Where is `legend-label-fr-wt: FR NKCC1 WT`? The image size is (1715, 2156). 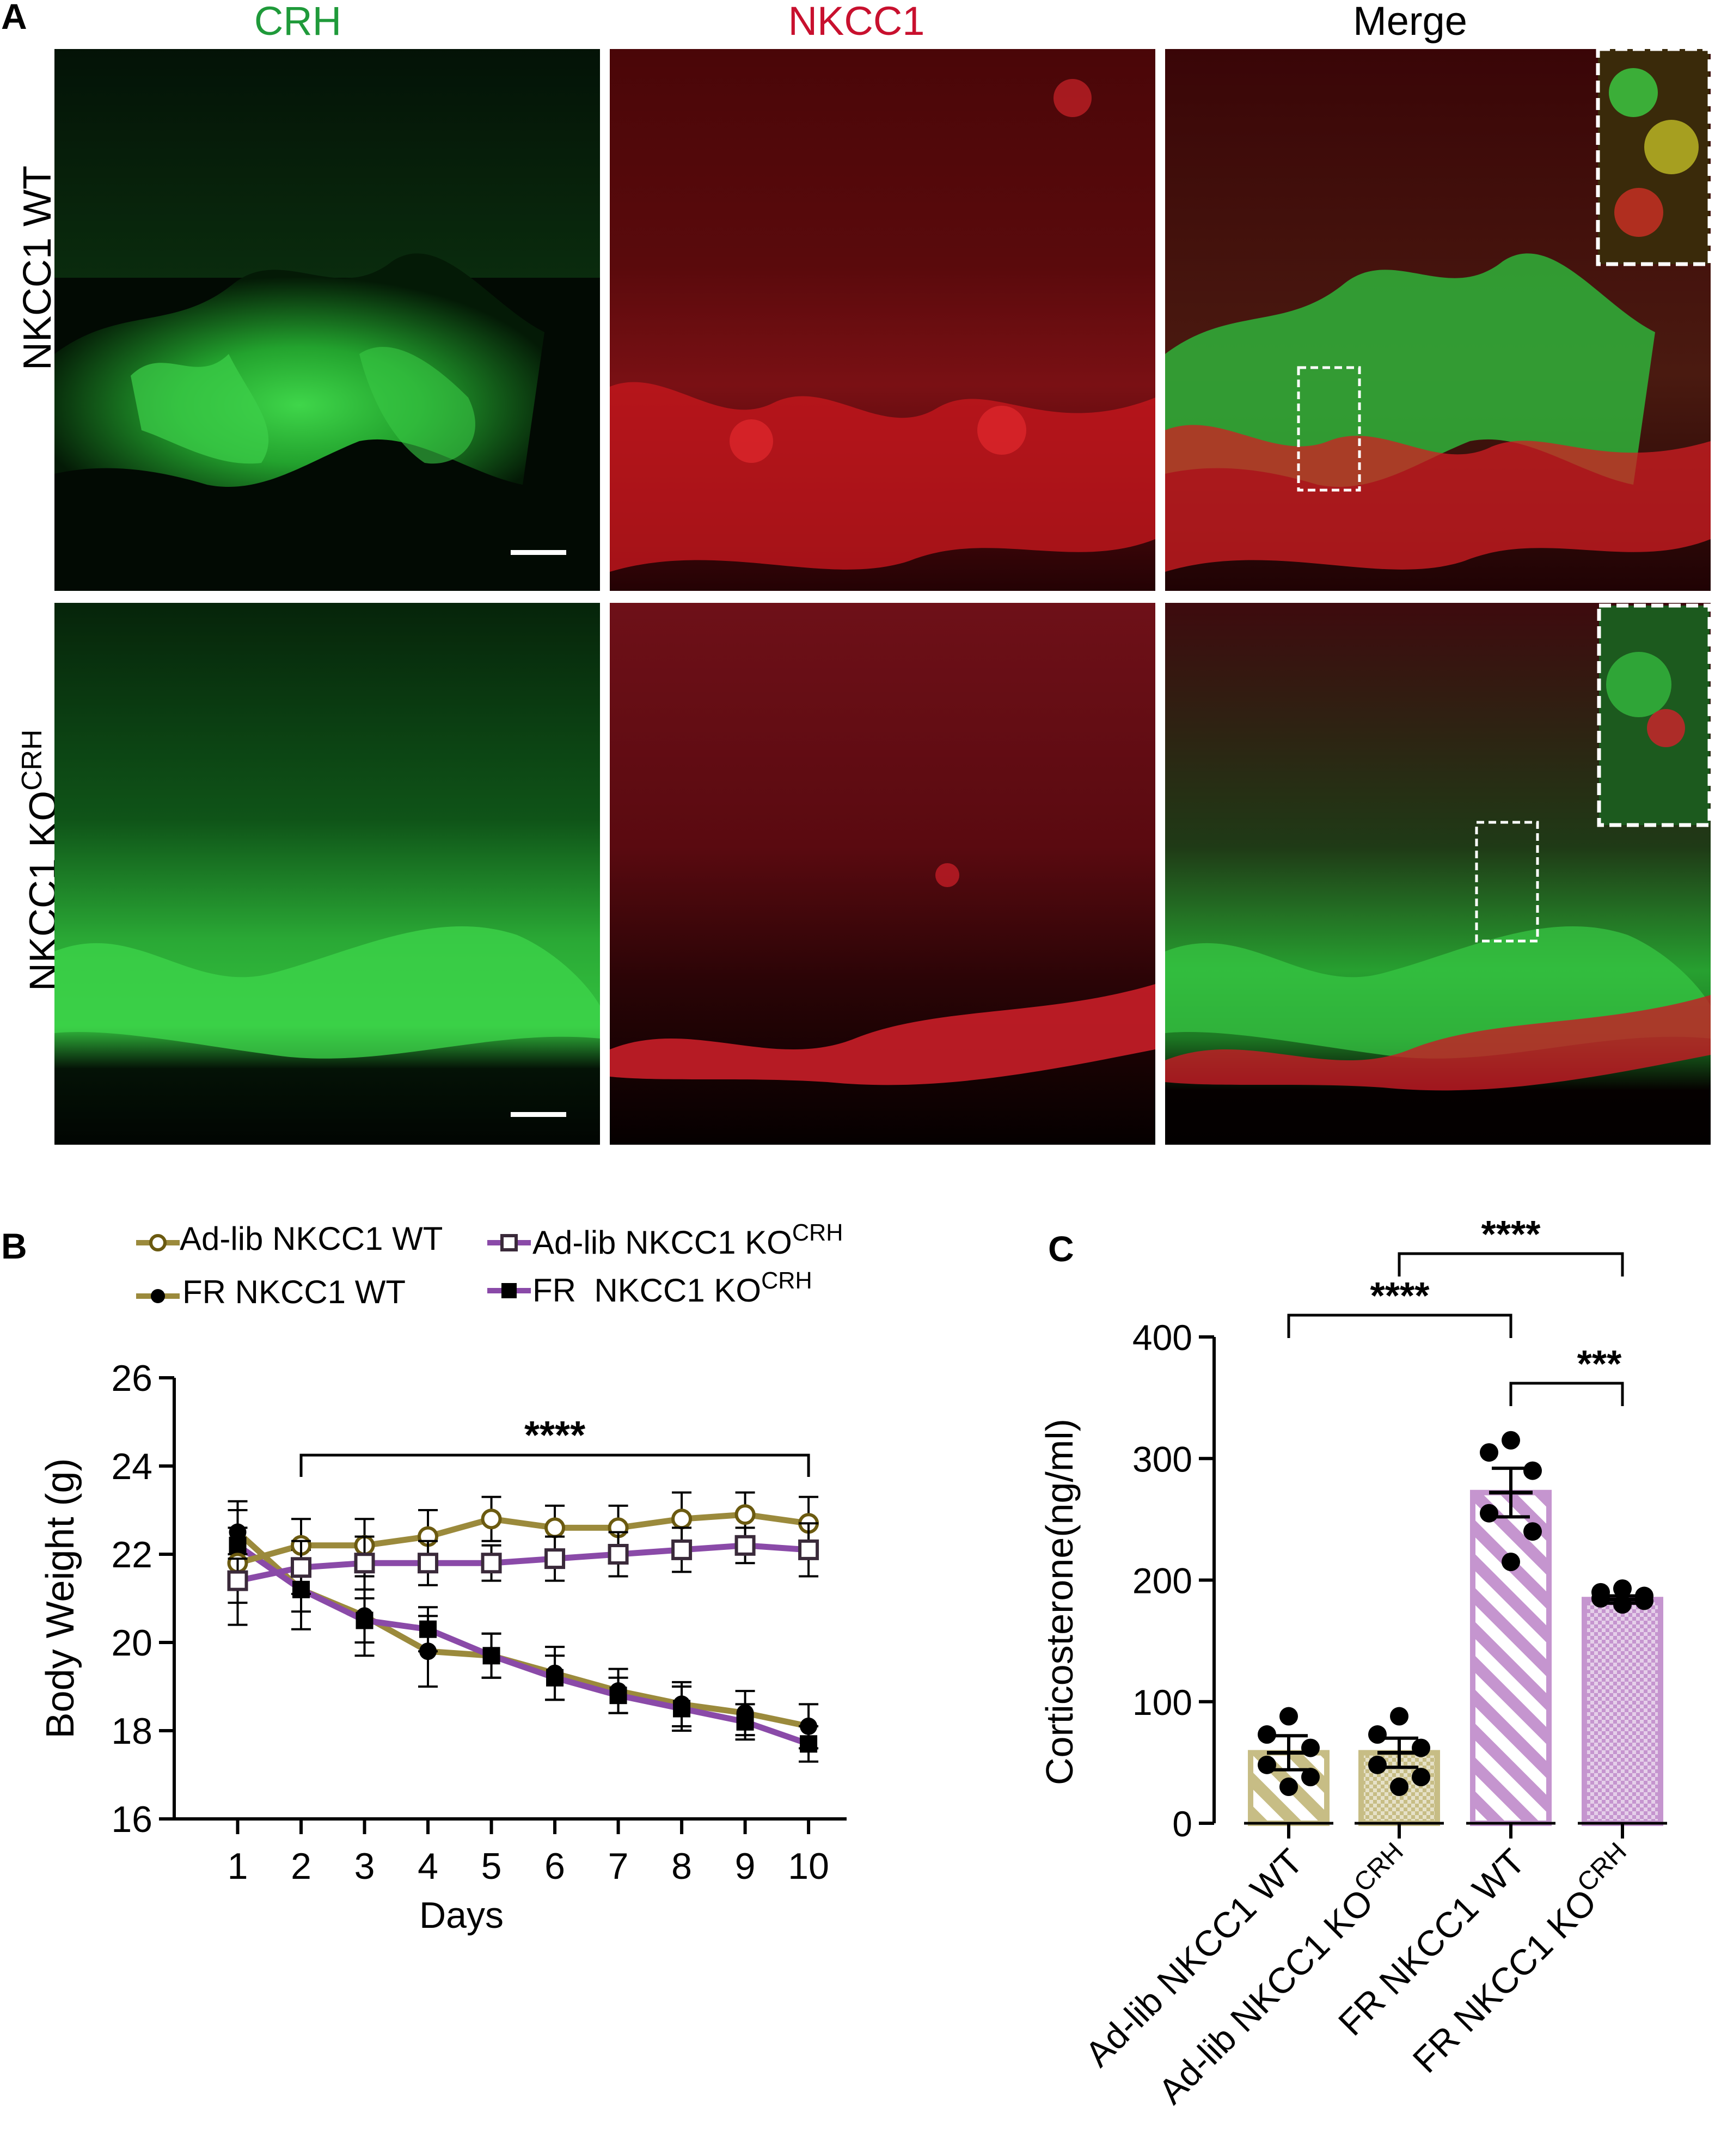
legend-label-fr-wt: FR NKCC1 WT is located at coordinates (294, 1292).